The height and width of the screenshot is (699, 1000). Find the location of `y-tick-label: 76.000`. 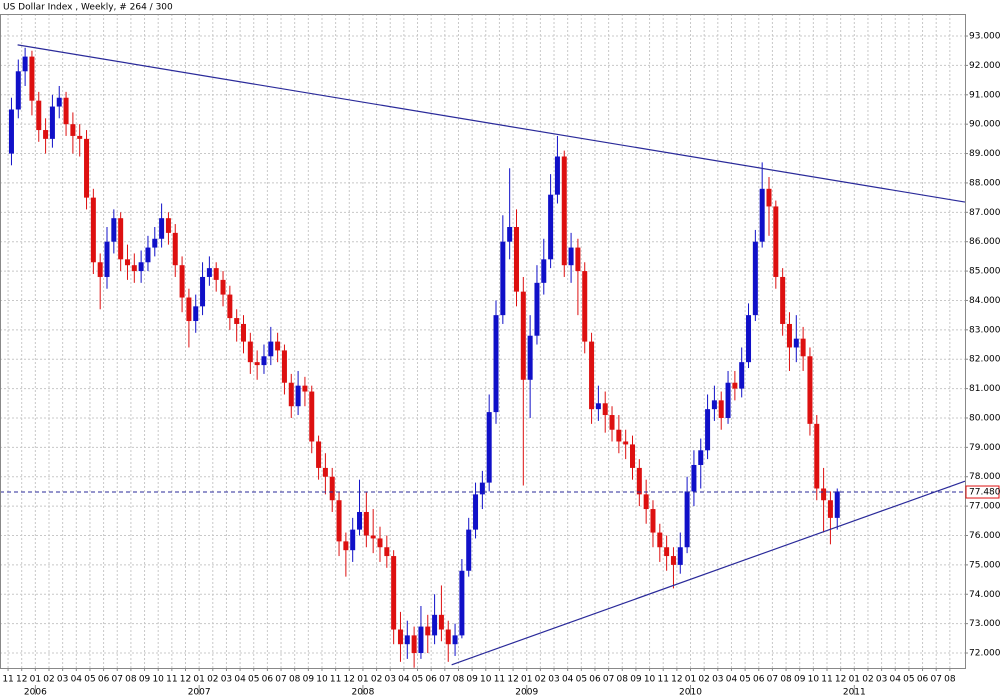

y-tick-label: 76.000 is located at coordinates (984, 536).